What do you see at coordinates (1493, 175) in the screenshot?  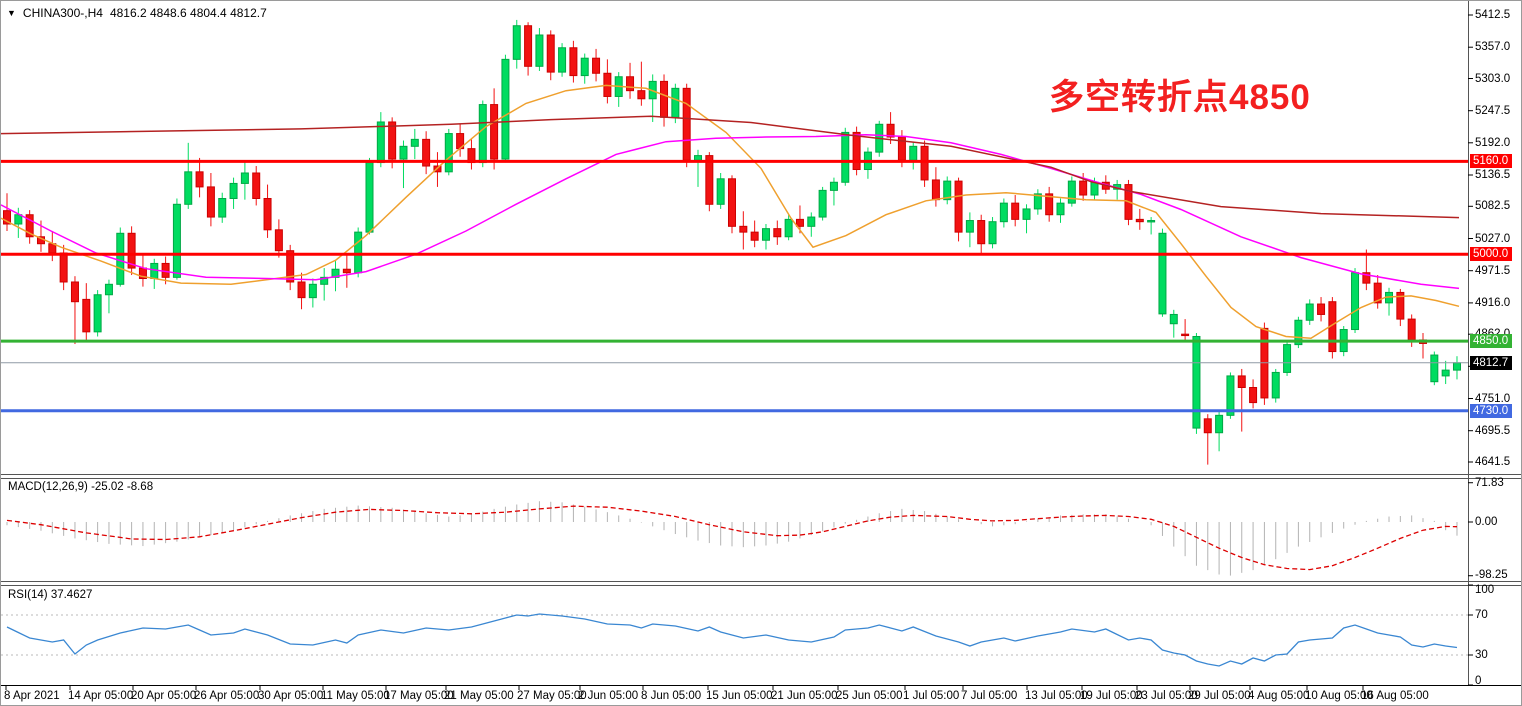 I see `price-axis-label: 5136.5` at bounding box center [1493, 175].